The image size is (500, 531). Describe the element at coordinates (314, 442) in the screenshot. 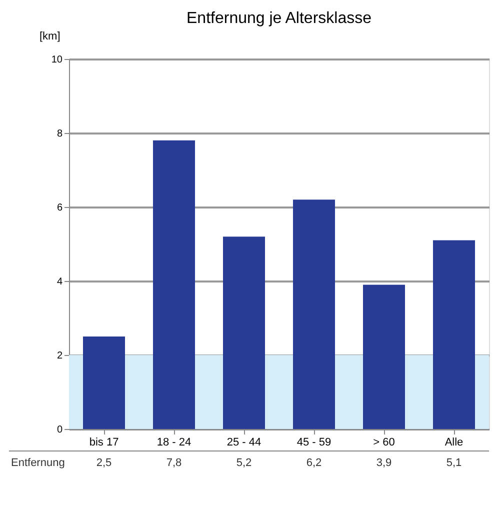

I see `x-tick-label: 45 - 59` at that location.